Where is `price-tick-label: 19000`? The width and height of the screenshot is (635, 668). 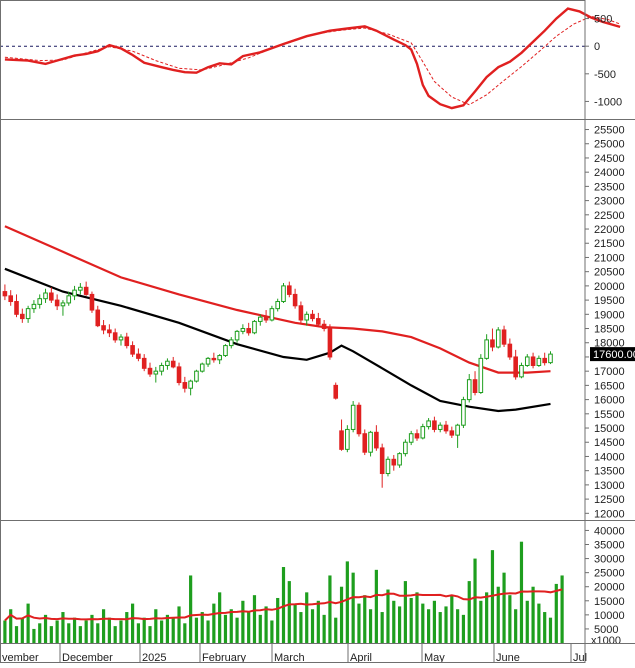 price-tick-label: 19000 is located at coordinates (609, 315).